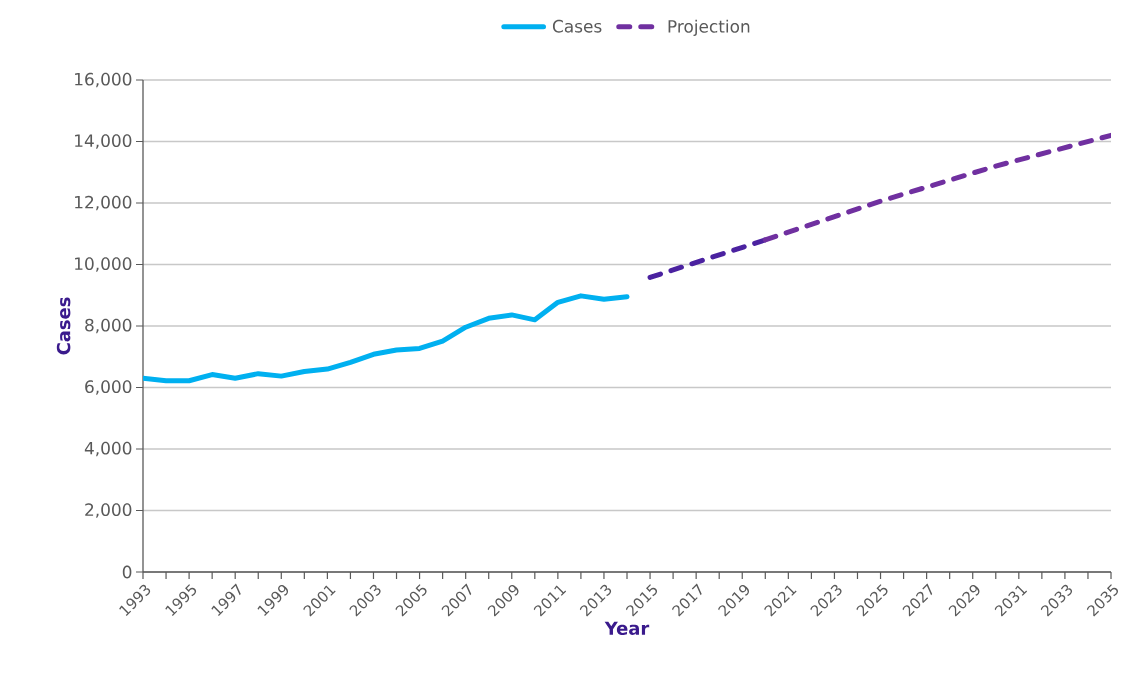 The image size is (1128, 681). Describe the element at coordinates (103, 264) in the screenshot. I see `y-tick-label: 10,000` at that location.